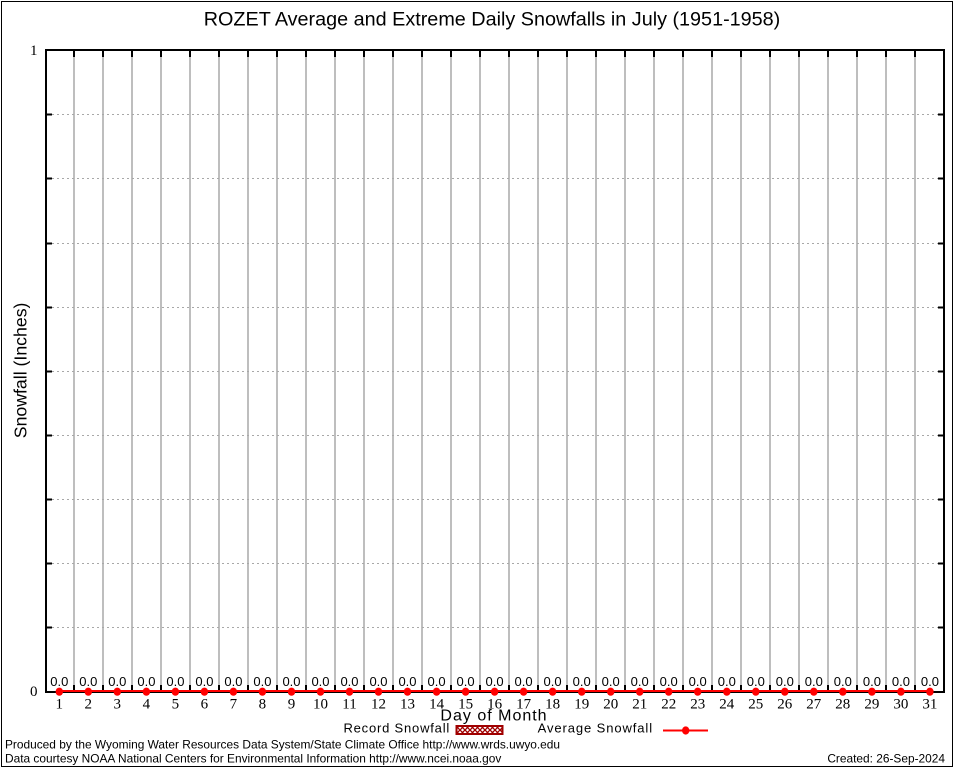 The height and width of the screenshot is (768, 954). What do you see at coordinates (407, 704) in the screenshot?
I see `svg-text: 13` at bounding box center [407, 704].